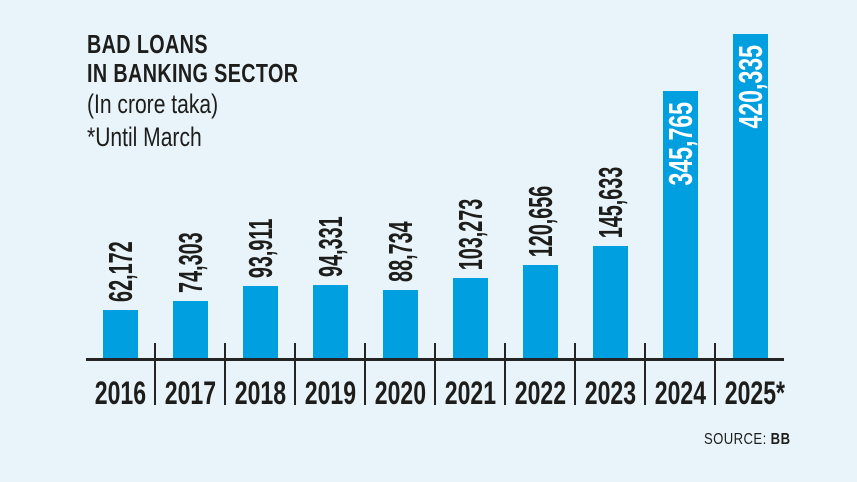 The image size is (857, 482). I want to click on x-tick-label: 2024, so click(680, 393).